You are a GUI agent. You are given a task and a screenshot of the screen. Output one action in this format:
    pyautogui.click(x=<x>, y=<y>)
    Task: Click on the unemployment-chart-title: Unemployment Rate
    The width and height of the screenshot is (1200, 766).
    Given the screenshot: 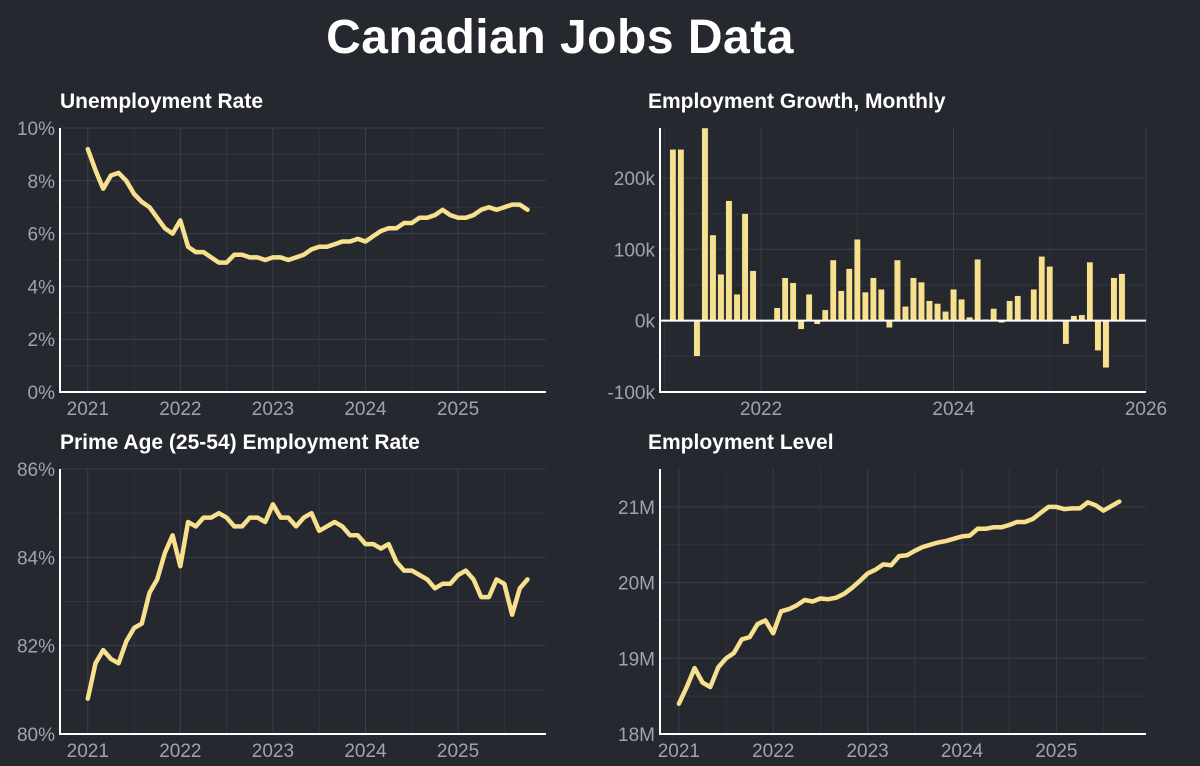 What is the action you would take?
    pyautogui.click(x=162, y=101)
    